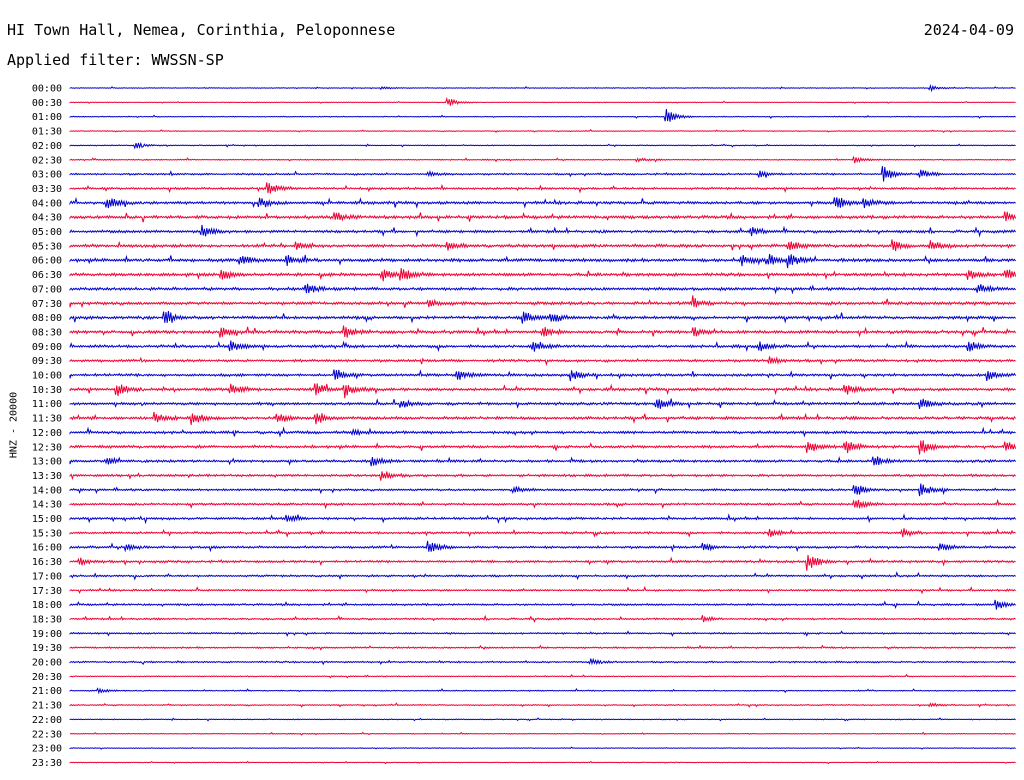 The width and height of the screenshot is (1024, 780). What do you see at coordinates (47, 203) in the screenshot?
I see `time-label: 04:00` at bounding box center [47, 203].